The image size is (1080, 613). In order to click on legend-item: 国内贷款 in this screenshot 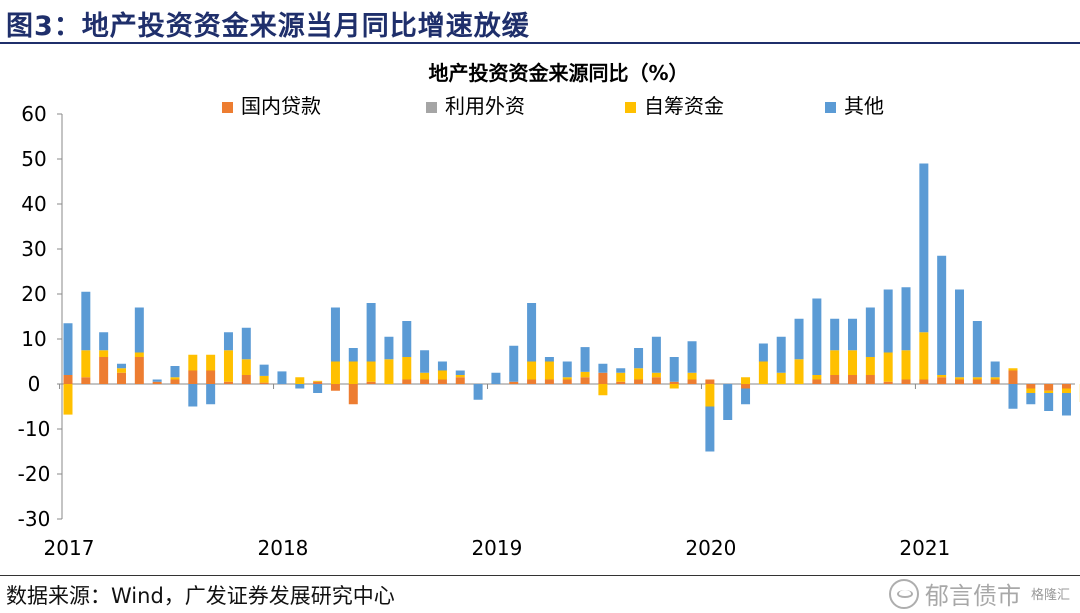, I will do `click(271, 106)`.